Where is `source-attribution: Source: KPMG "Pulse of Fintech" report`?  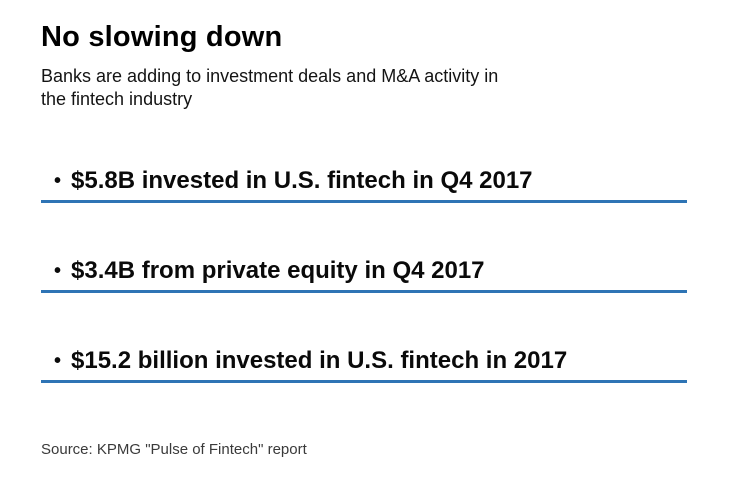
source-attribution: Source: KPMG "Pulse of Fintech" report is located at coordinates (174, 449).